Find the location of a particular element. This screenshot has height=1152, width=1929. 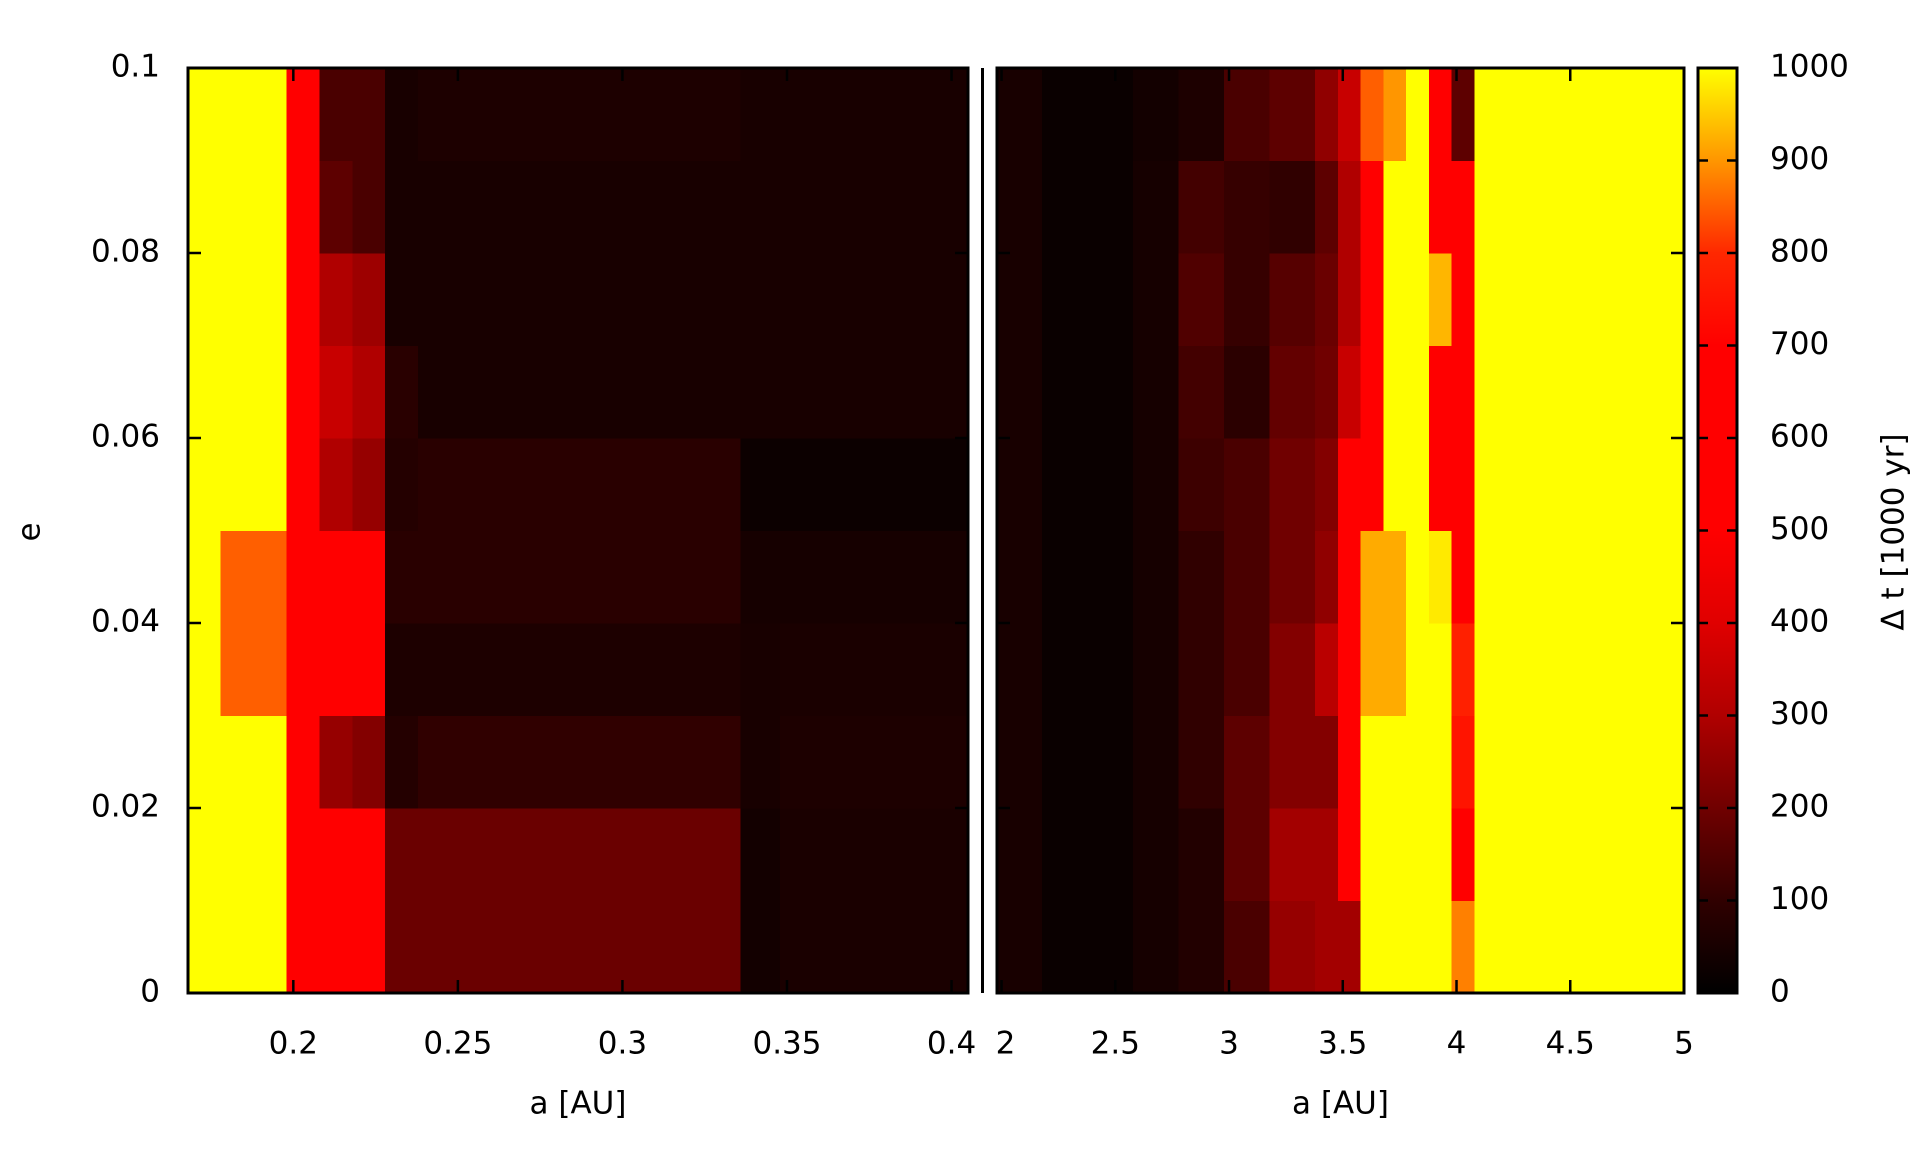

x-tick-label: 0.2 is located at coordinates (293, 1044).